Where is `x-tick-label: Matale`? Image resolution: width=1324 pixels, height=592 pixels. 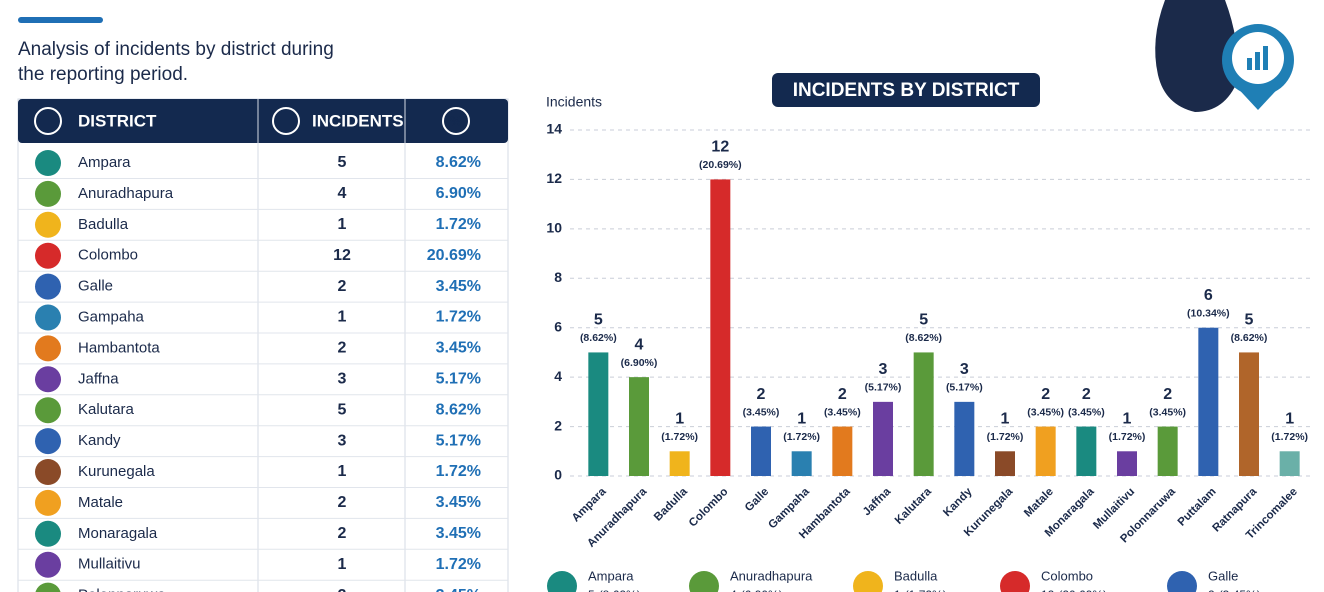
x-tick-label: Matale is located at coordinates (1039, 503).